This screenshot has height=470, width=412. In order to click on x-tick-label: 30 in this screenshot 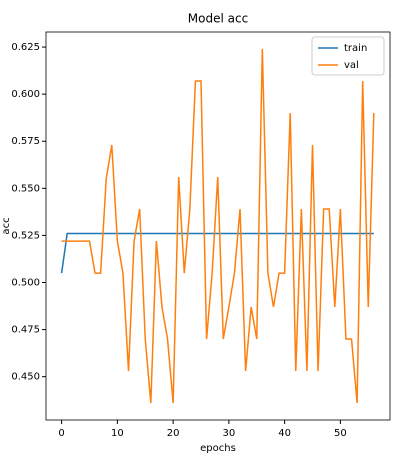, I will do `click(229, 433)`.